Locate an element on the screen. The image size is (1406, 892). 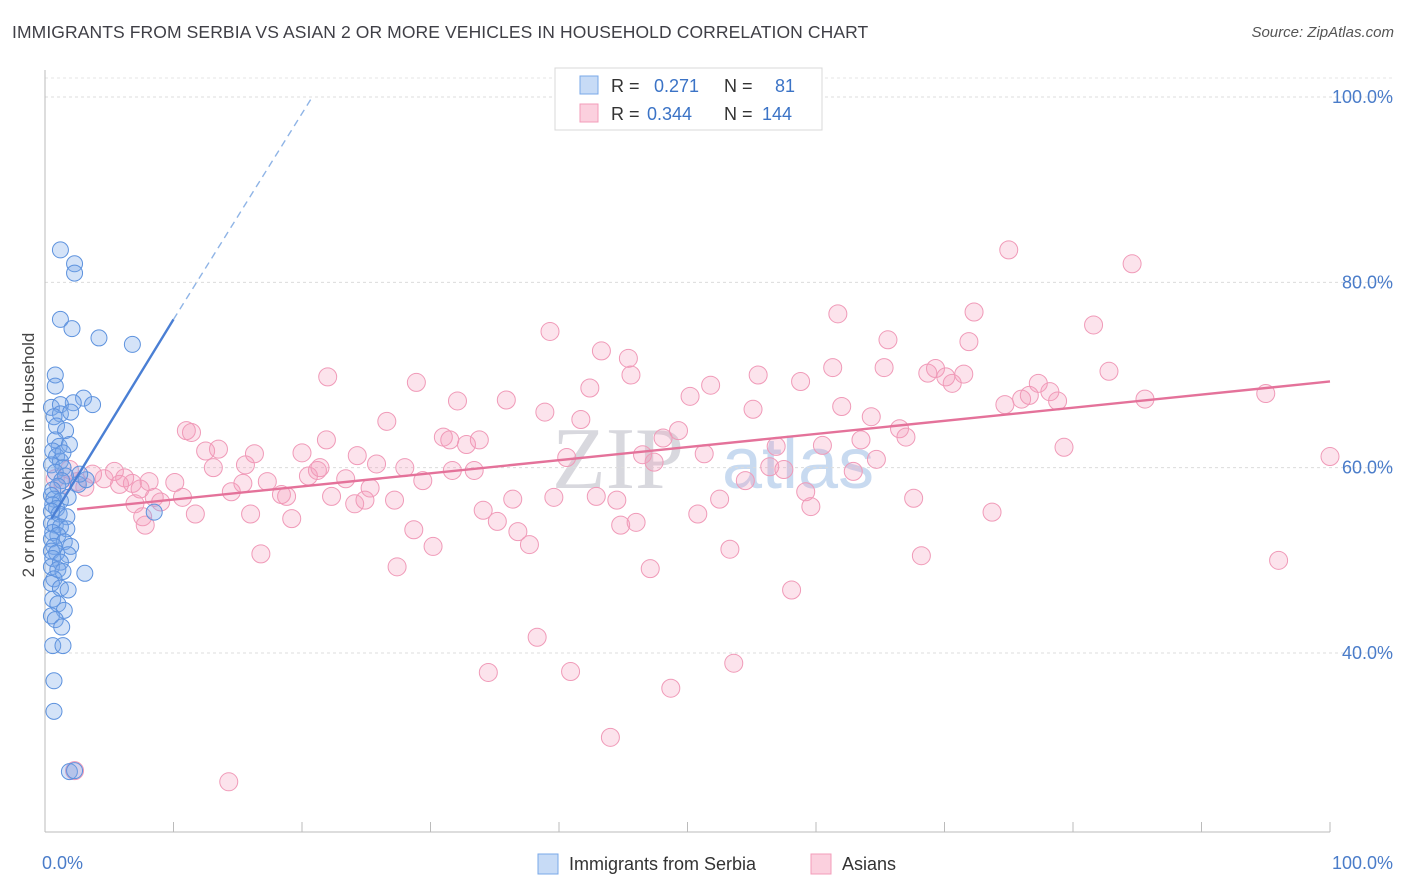
legend-bottom: Immigrants from Serbia Asians is located at coordinates (716, 864).